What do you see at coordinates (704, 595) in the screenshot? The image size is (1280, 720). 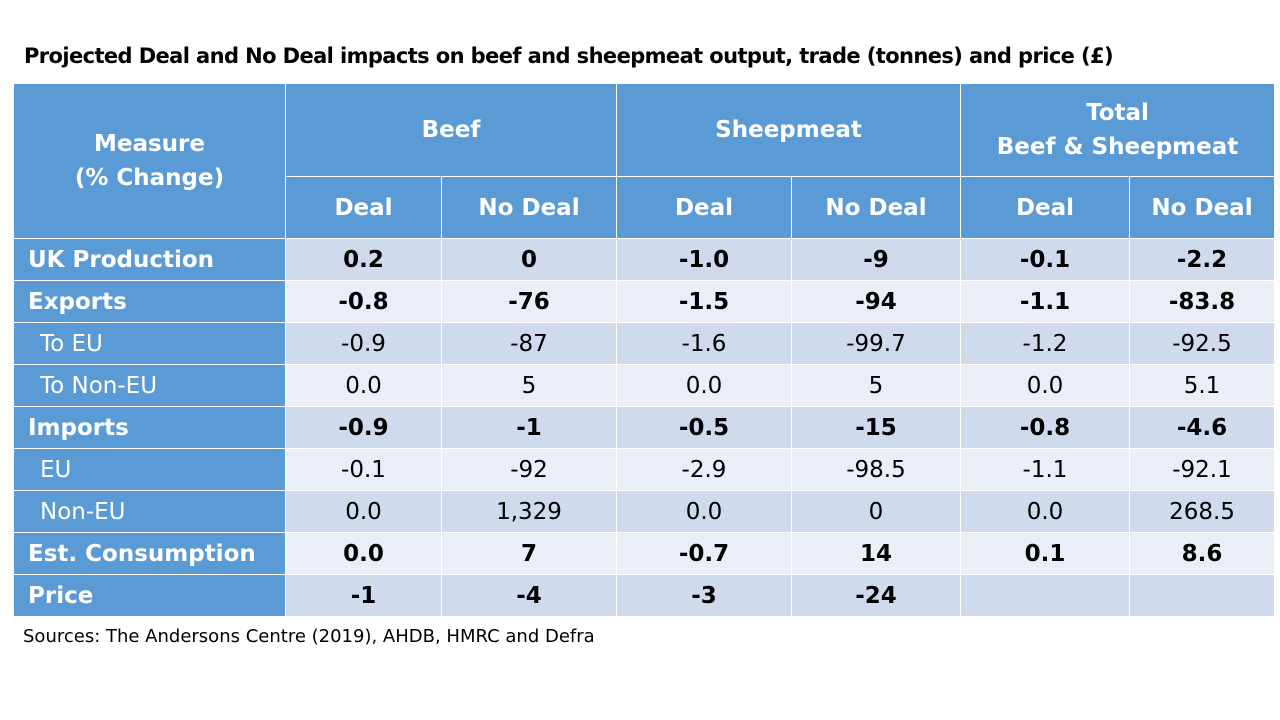 I see `cell-sheepmeat-deal: -3` at bounding box center [704, 595].